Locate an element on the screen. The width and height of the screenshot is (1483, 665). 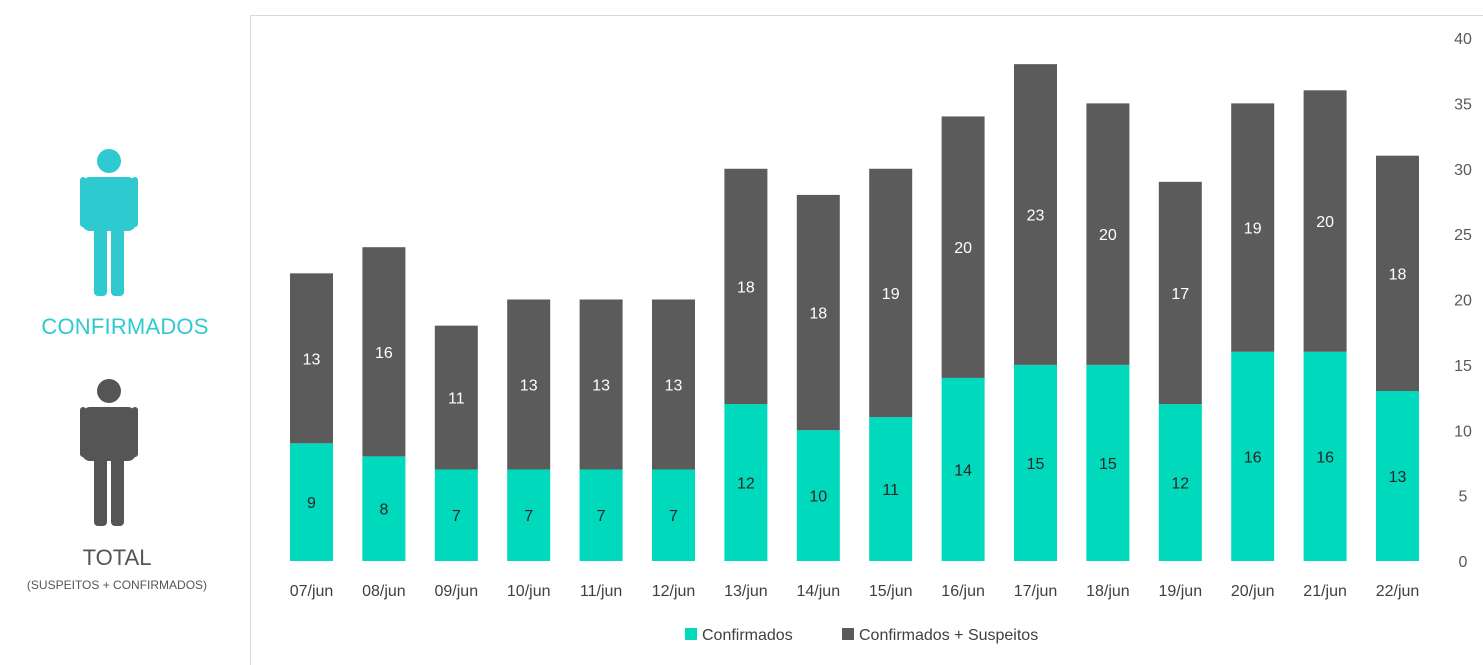
data-label-confirmados-suspeitos: 19 is located at coordinates (891, 294).